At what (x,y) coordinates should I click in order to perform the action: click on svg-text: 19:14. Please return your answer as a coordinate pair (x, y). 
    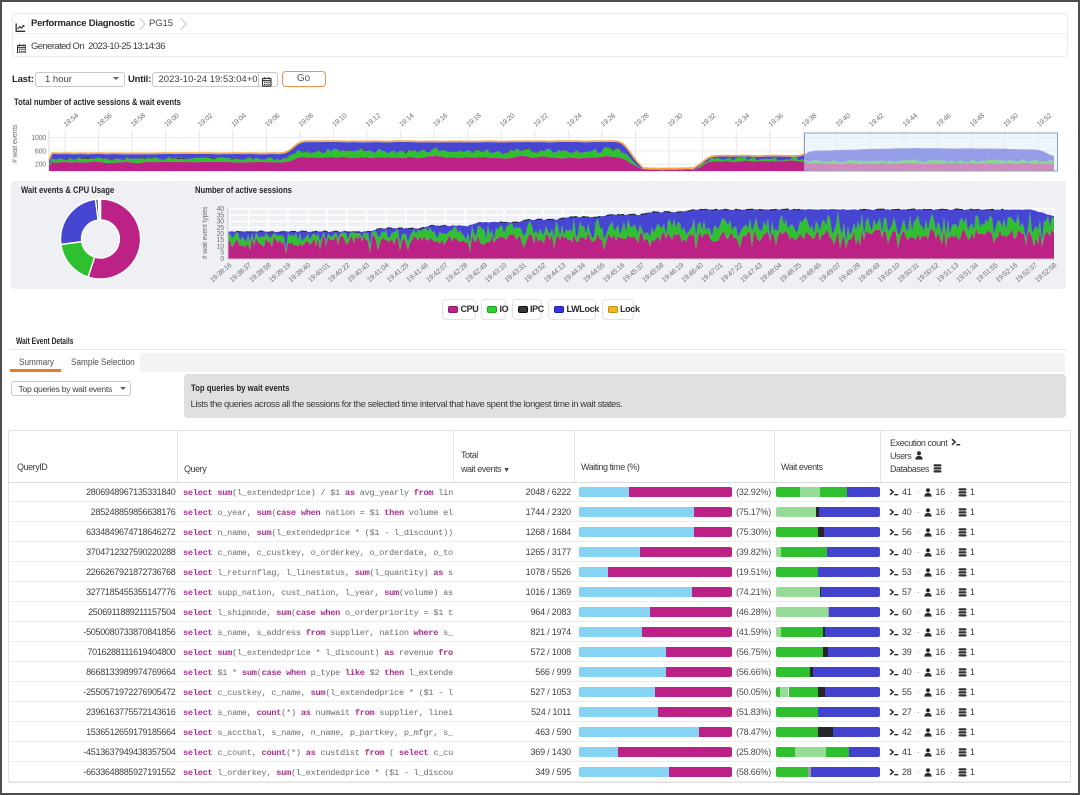
    Looking at the image, I should click on (406, 120).